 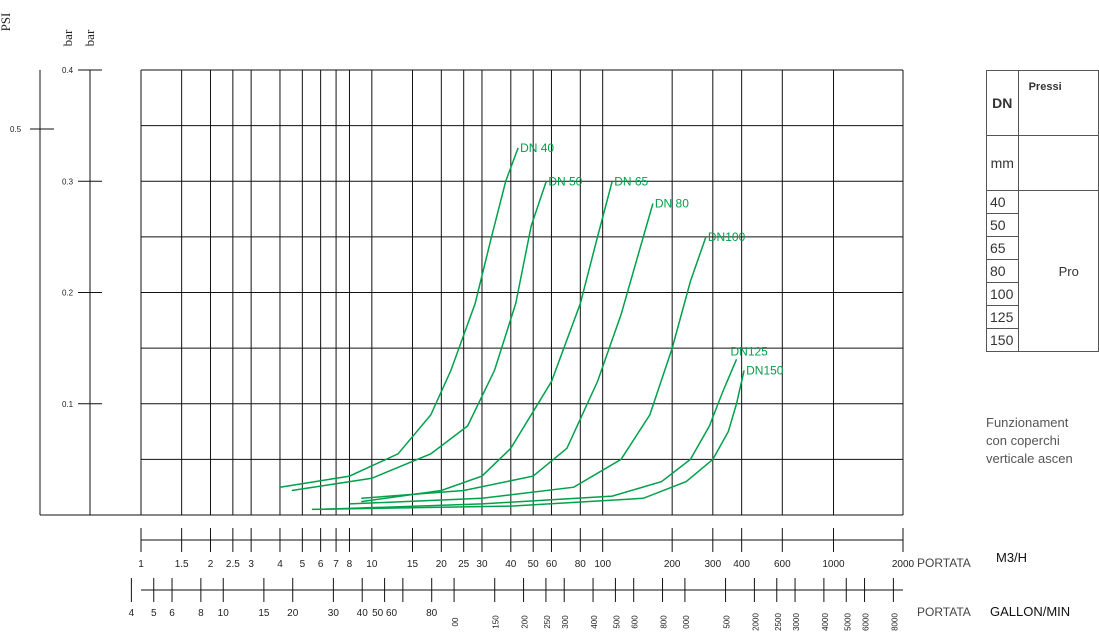 What do you see at coordinates (442, 564) in the screenshot?
I see `x-tick-label-m3h: 20` at bounding box center [442, 564].